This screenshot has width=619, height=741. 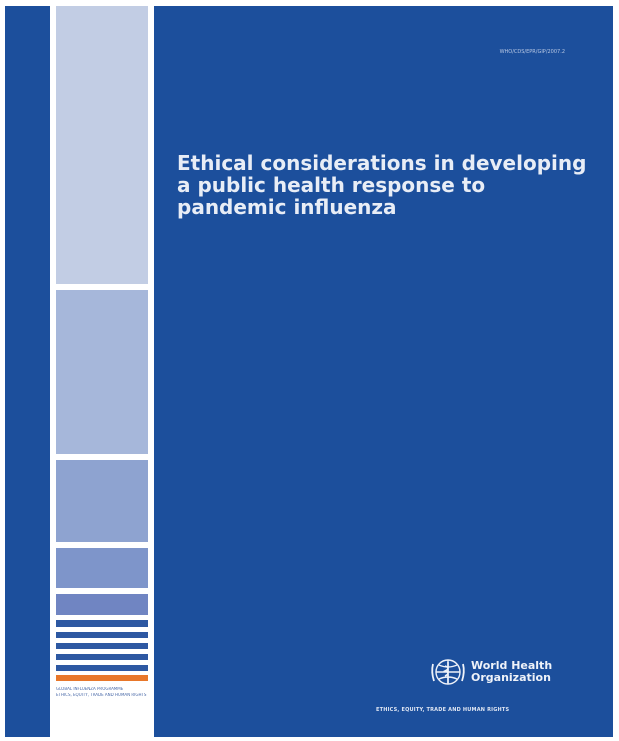 What do you see at coordinates (532, 52) in the screenshot?
I see `document-number: WHO/CDS/EPR/GIP/2007.2` at bounding box center [532, 52].